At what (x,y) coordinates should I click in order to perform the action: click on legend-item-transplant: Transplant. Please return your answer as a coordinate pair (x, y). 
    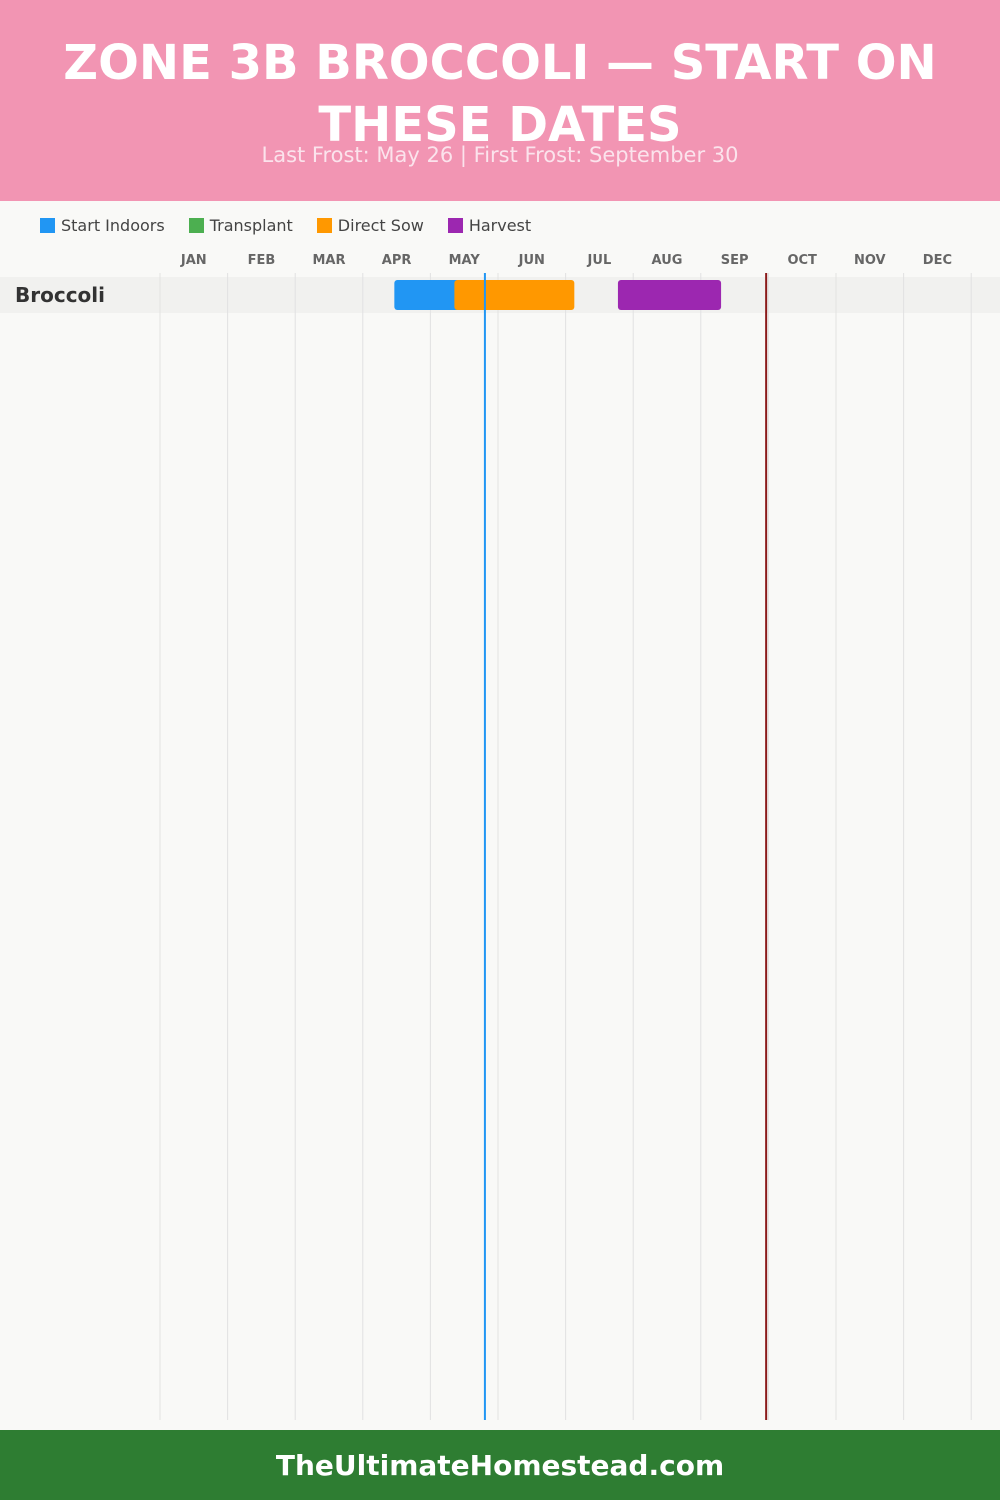
    Looking at the image, I should click on (240, 225).